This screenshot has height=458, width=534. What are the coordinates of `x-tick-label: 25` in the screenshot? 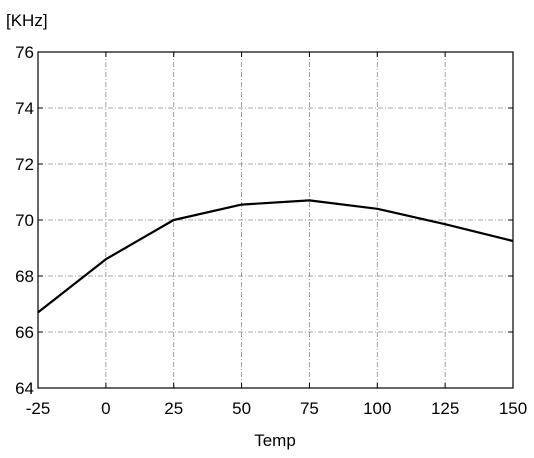 It's located at (173, 408).